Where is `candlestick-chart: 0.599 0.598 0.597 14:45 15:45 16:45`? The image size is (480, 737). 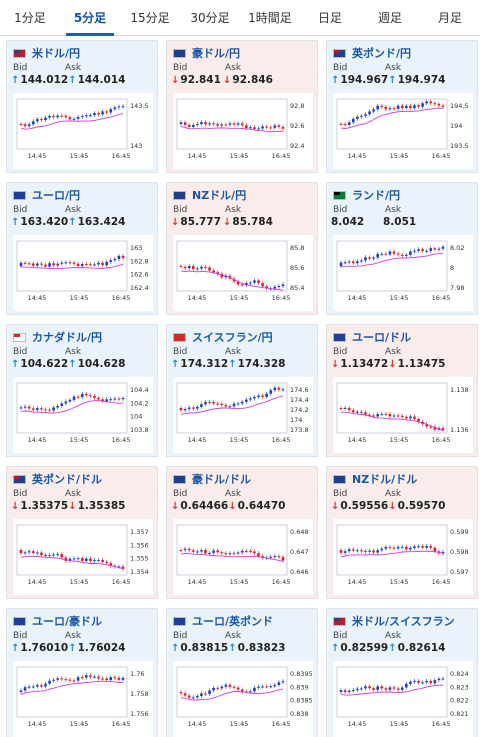
candlestick-chart: 0.599 0.598 0.597 14:45 15:45 16:45 is located at coordinates (403, 557).